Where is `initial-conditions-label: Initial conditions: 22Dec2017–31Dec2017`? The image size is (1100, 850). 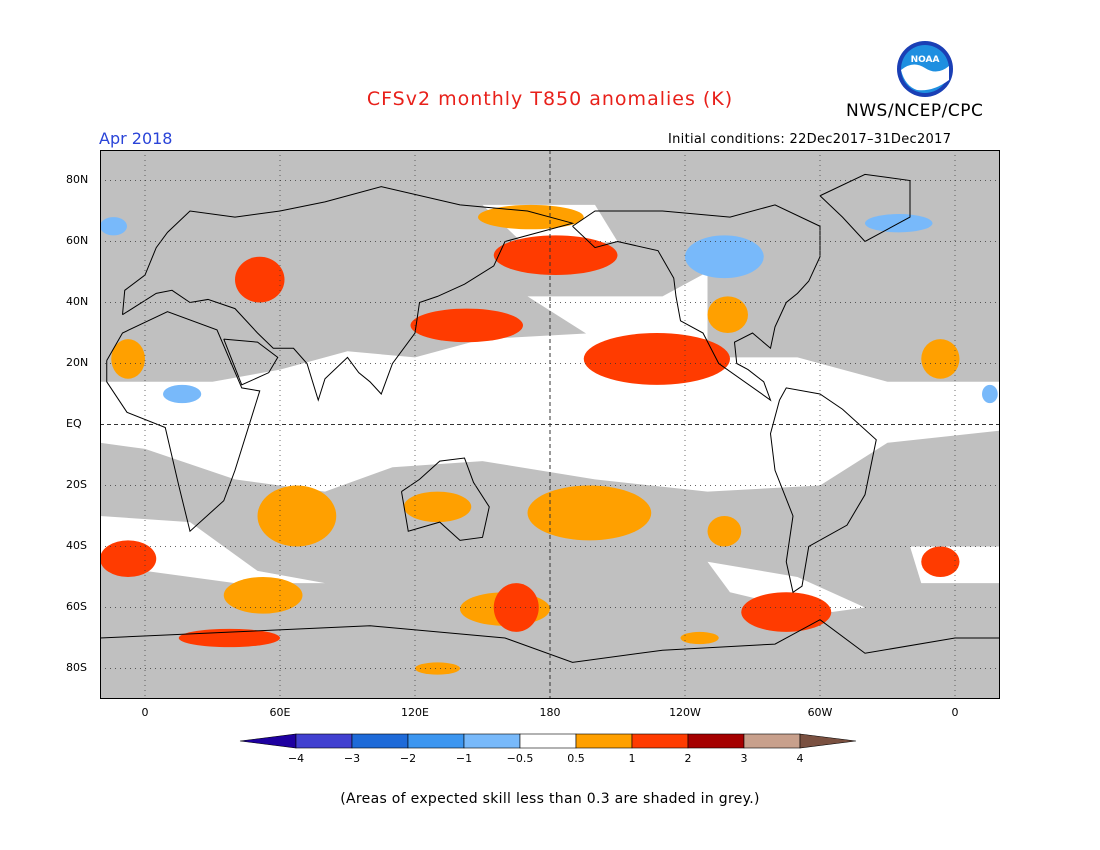
initial-conditions-label: Initial conditions: 22Dec2017–31Dec2017 is located at coordinates (810, 139).